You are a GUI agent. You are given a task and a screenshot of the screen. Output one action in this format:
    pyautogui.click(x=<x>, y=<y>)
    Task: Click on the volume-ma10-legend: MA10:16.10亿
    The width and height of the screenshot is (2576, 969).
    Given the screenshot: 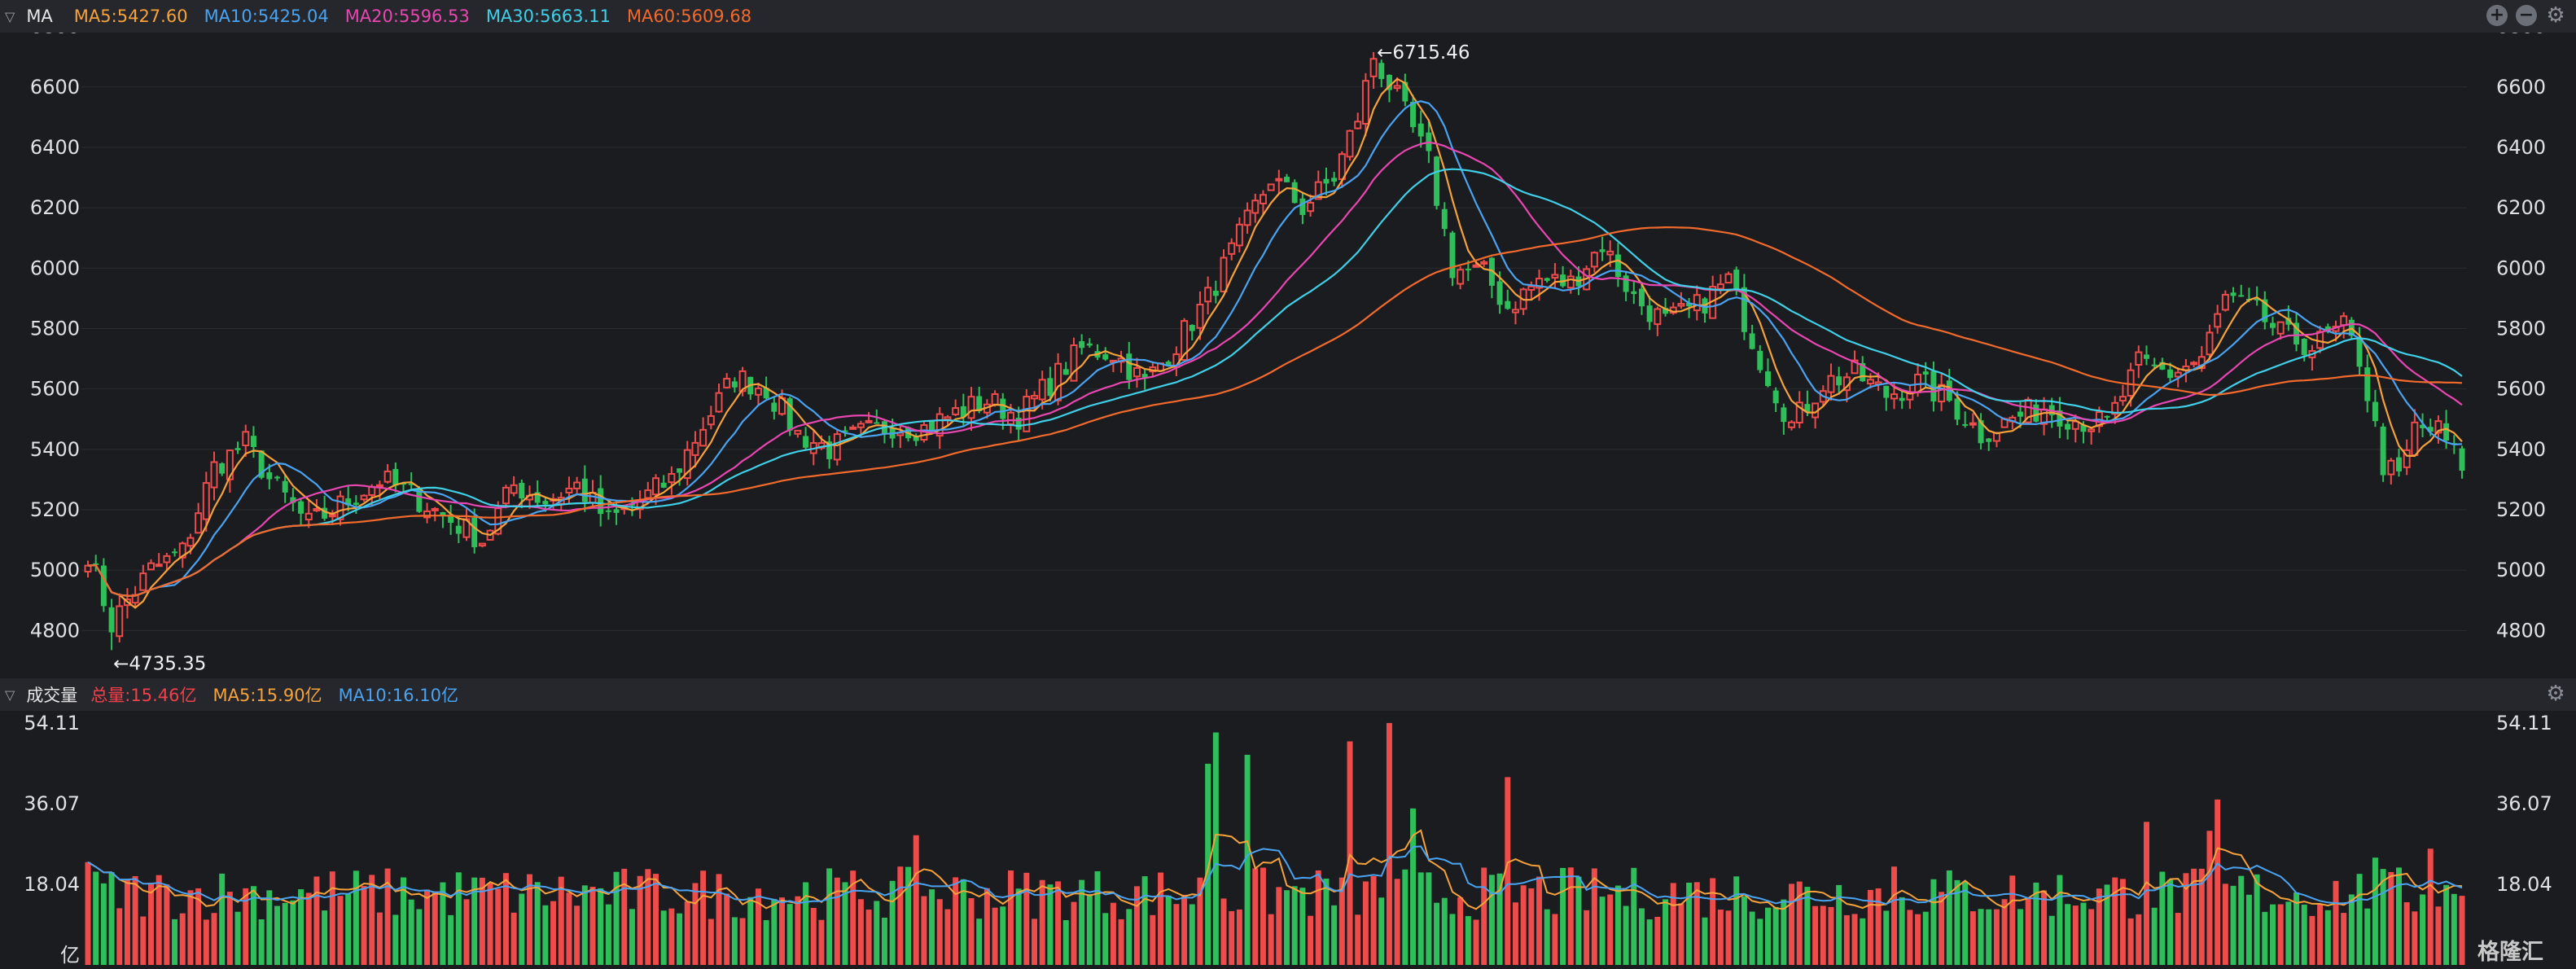 What is the action you would take?
    pyautogui.click(x=398, y=695)
    